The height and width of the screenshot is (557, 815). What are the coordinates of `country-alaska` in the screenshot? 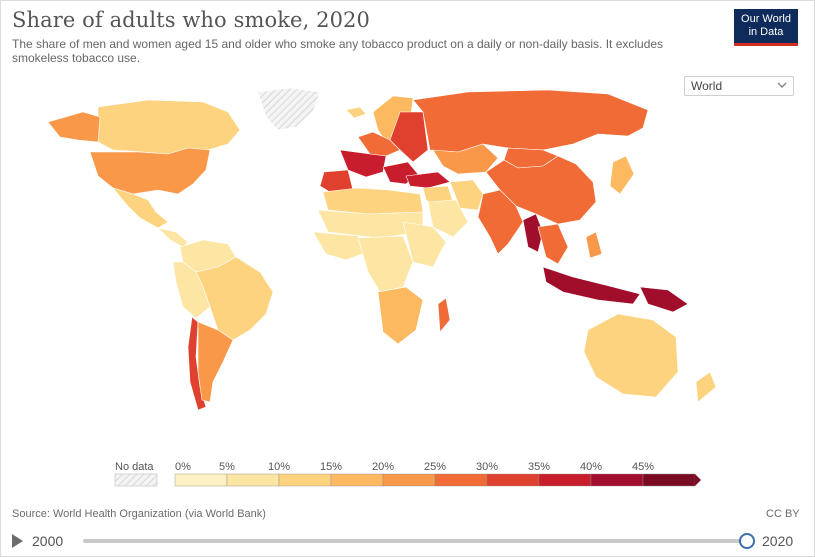 It's located at (74, 127).